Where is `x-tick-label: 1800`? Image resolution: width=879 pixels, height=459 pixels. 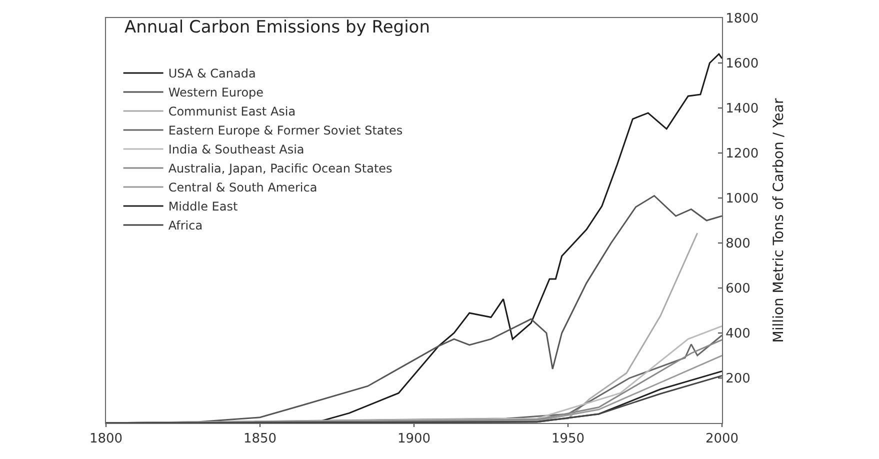 x-tick-label: 1800 is located at coordinates (106, 439).